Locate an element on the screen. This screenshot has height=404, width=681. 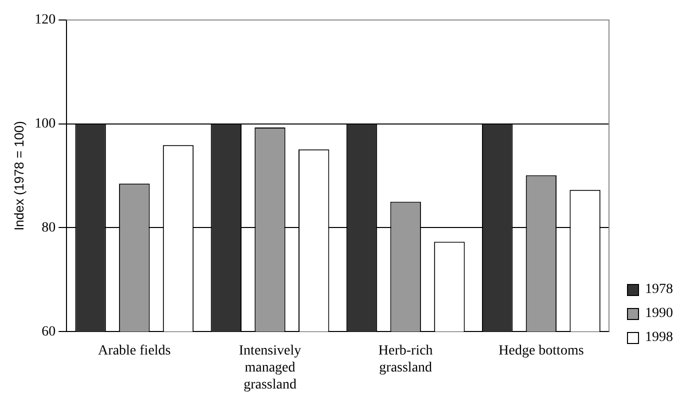
text: 1998 is located at coordinates (659, 338).